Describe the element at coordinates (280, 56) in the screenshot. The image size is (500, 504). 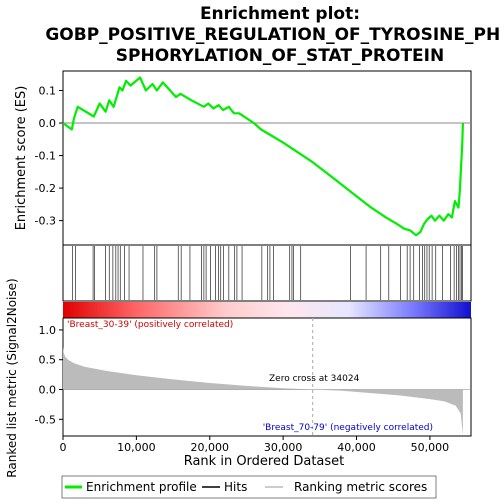
I see `chart-title-line-3: SPHORYLATION_OF_STAT_PROTEIN` at that location.